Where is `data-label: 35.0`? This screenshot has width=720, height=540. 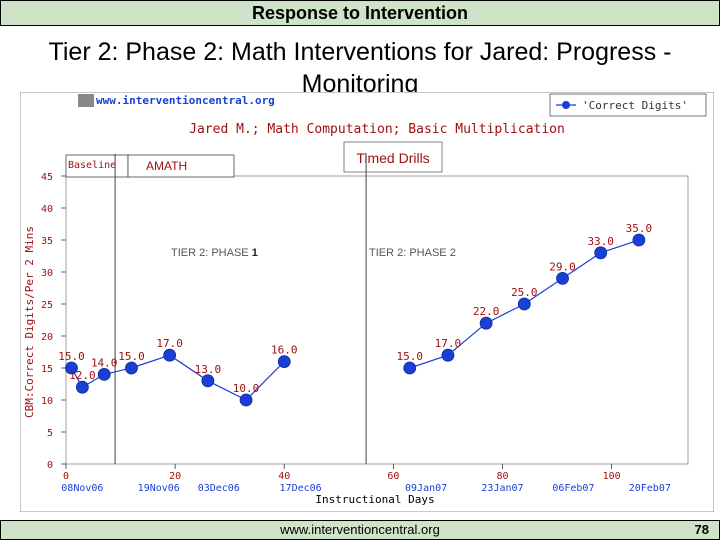
data-label: 35.0 is located at coordinates (639, 228).